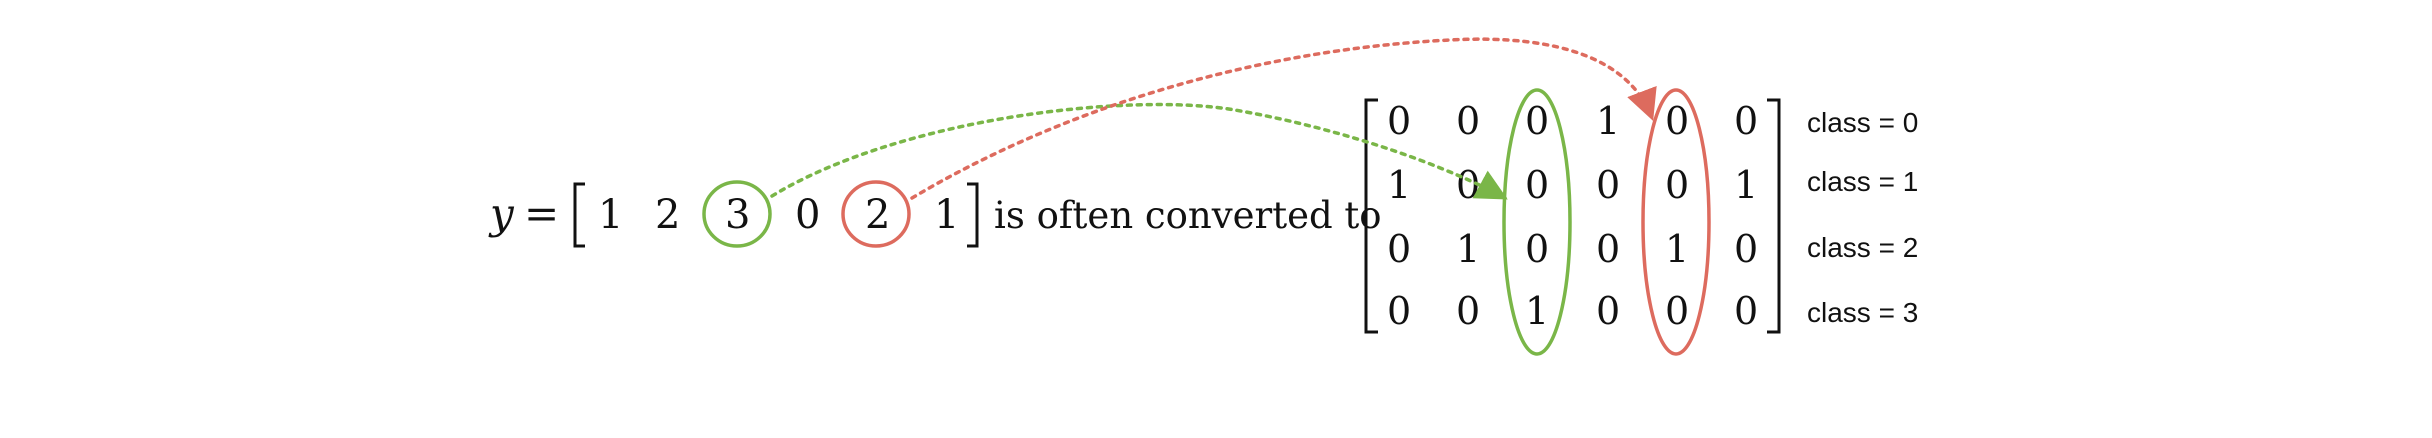 The width and height of the screenshot is (2432, 438). I want to click on green-highlight-circle, so click(737, 214).